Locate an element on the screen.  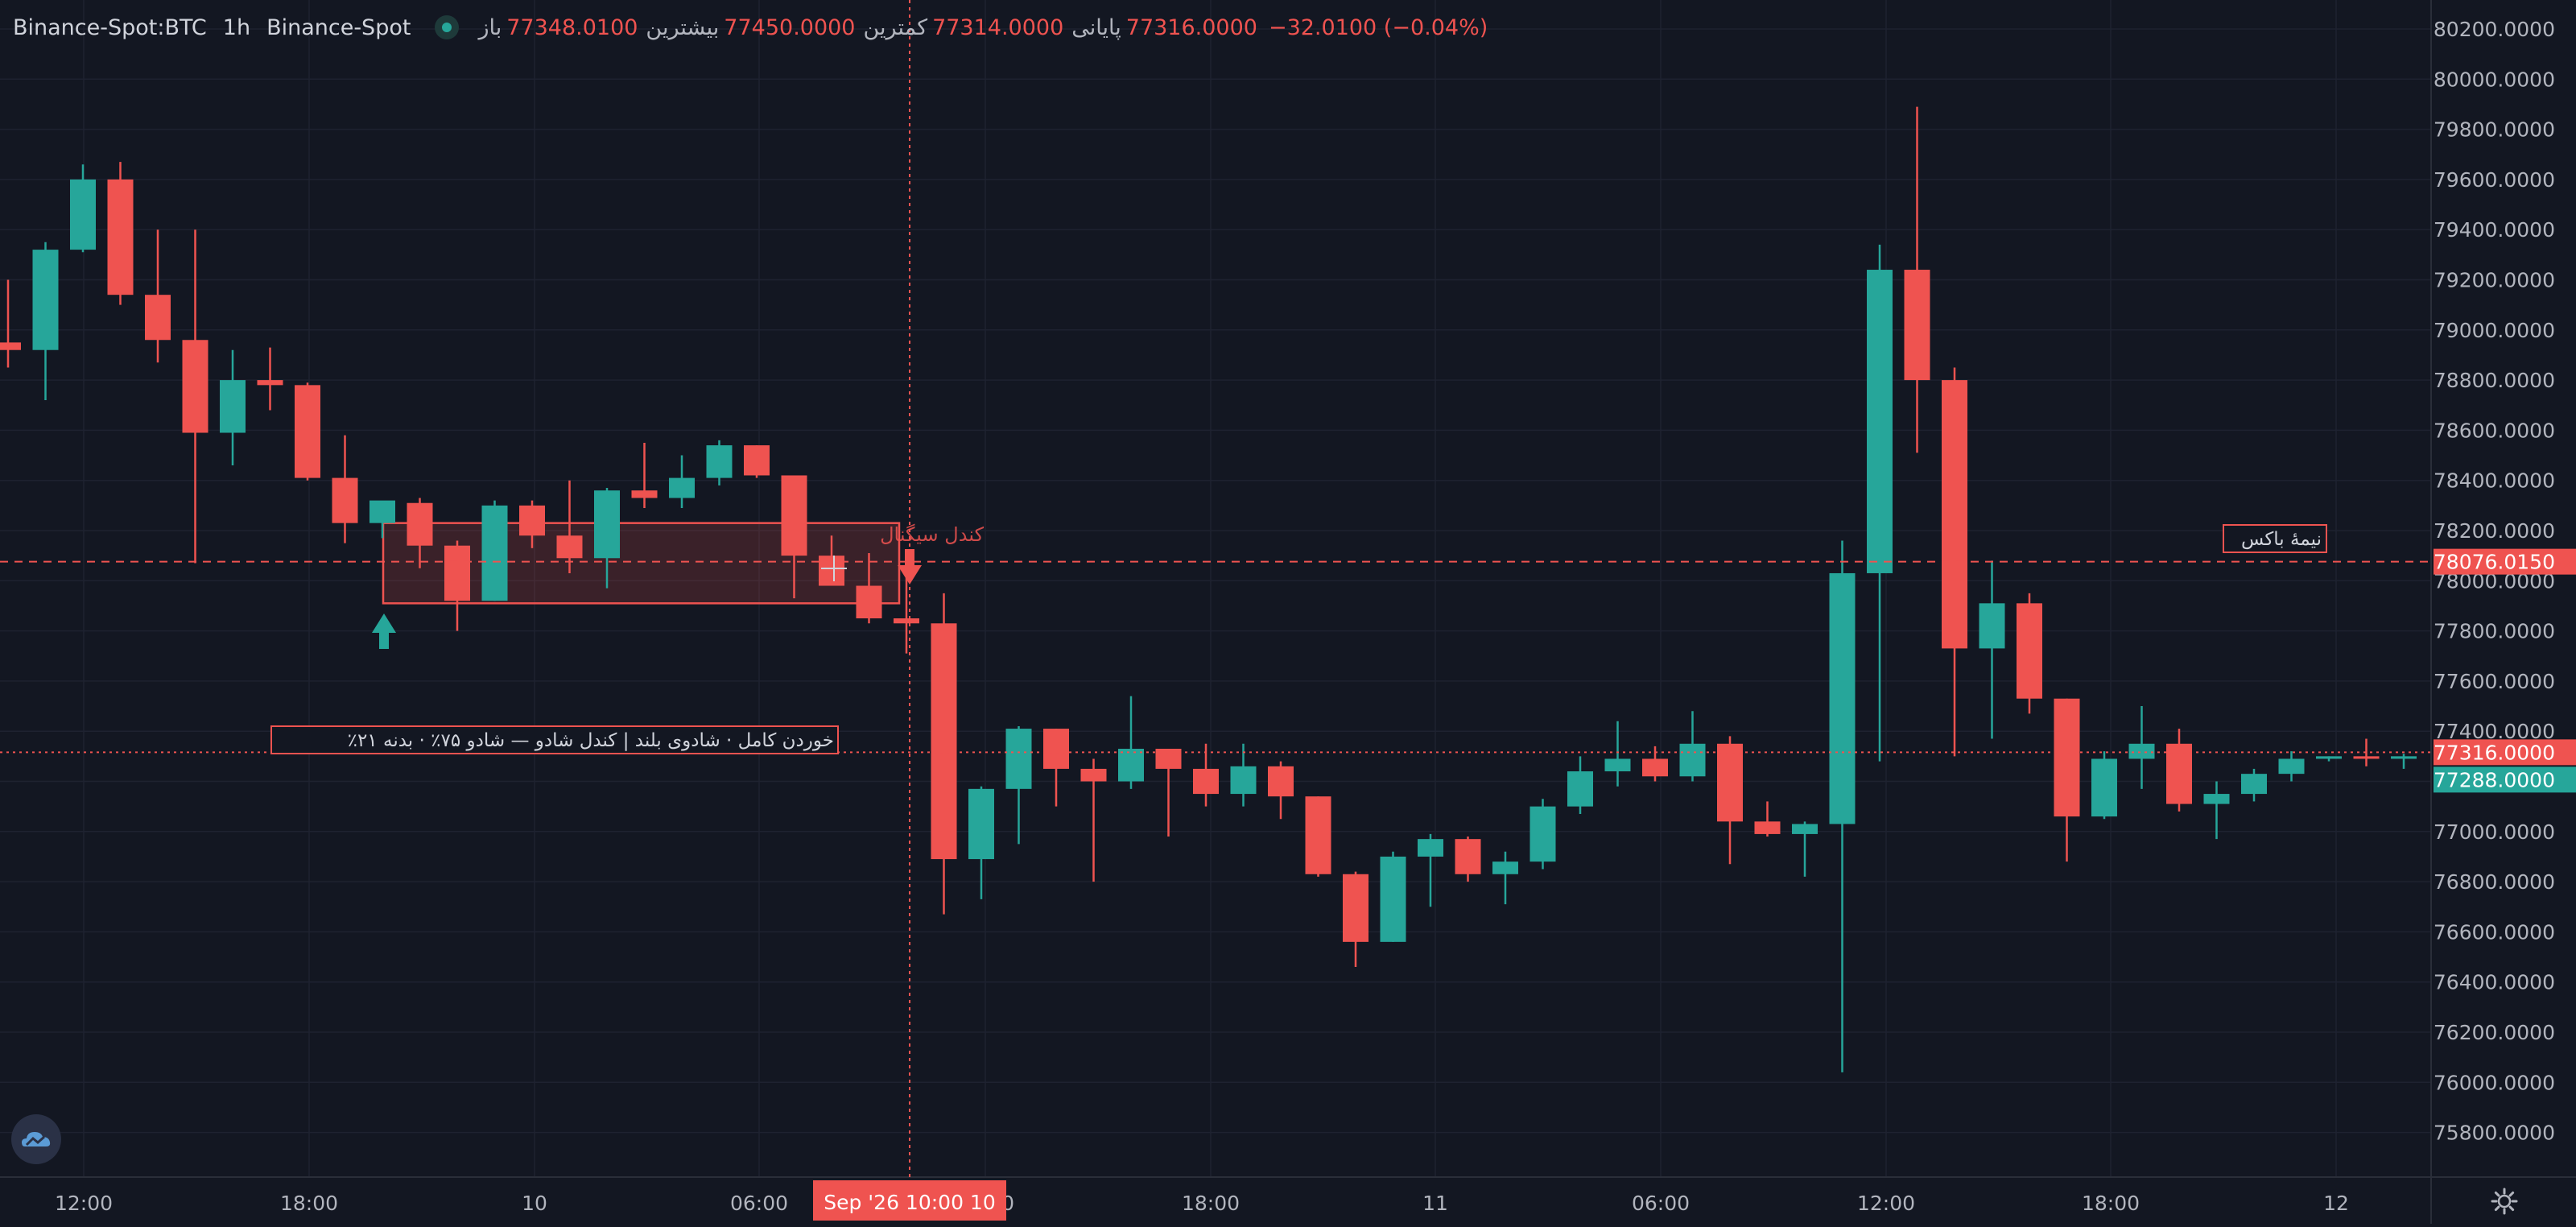
high-label: بیشترین is located at coordinates (683, 27).